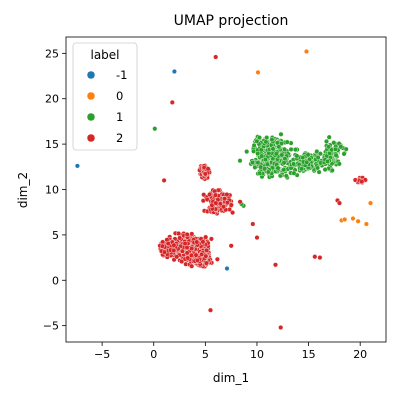 The width and height of the screenshot is (400, 400). Describe the element at coordinates (309, 354) in the screenshot. I see `x-tick-label: 15` at that location.